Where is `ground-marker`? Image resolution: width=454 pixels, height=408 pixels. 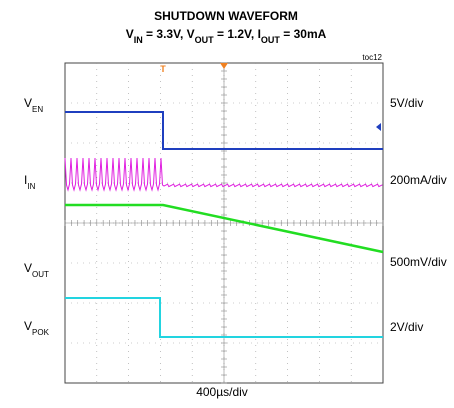
ground-marker is located at coordinates (378, 127).